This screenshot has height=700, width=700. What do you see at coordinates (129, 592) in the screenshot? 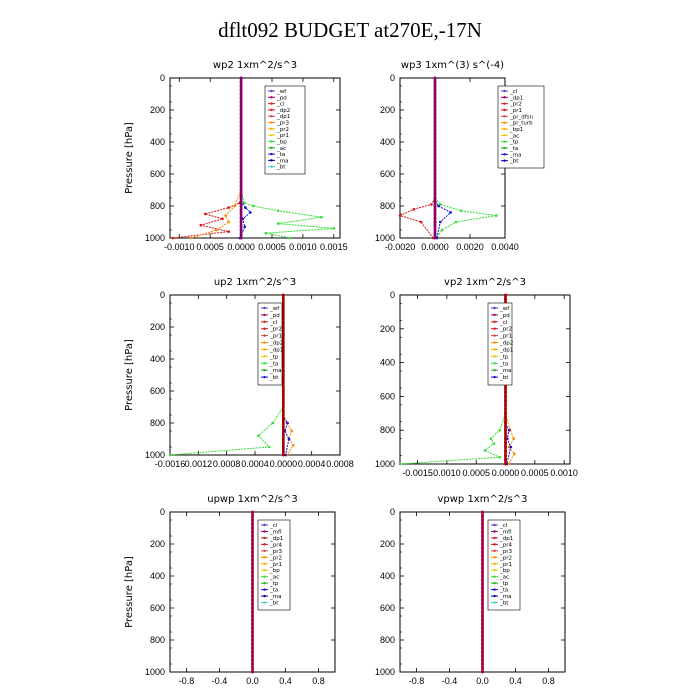
I see `y-axis-label: Pressure [hPa]` at bounding box center [129, 592].